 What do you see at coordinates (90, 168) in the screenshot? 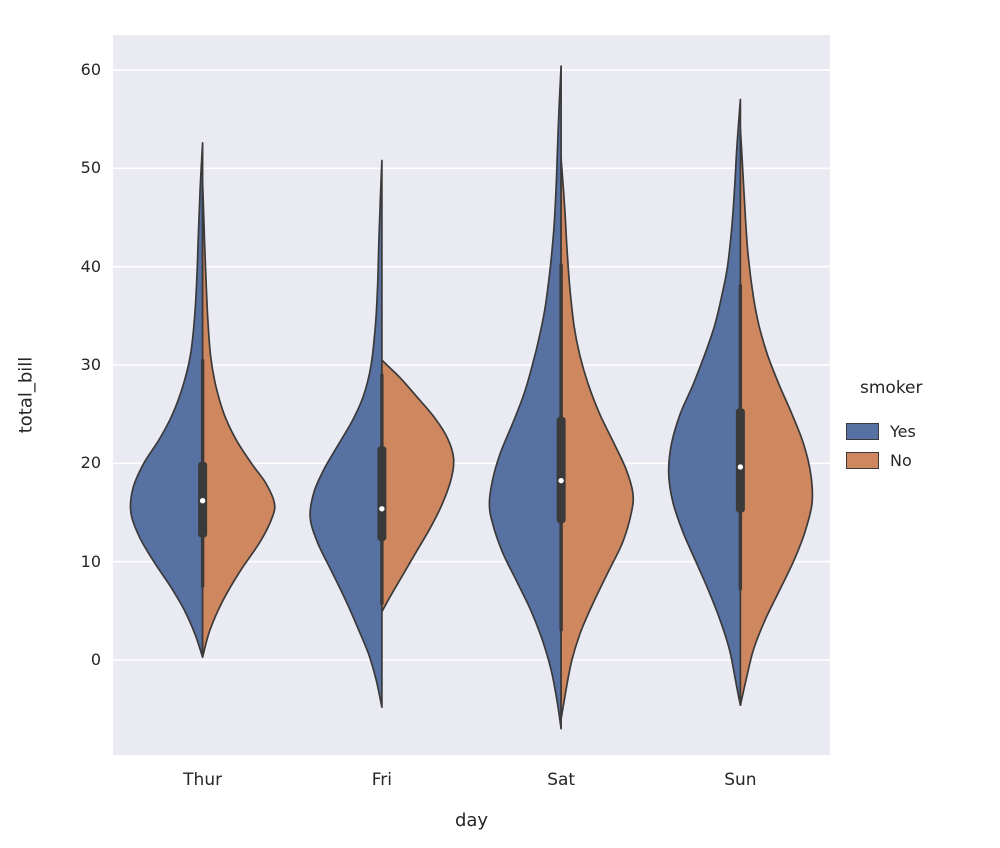
I see `y-tick-label: 50` at bounding box center [90, 168].